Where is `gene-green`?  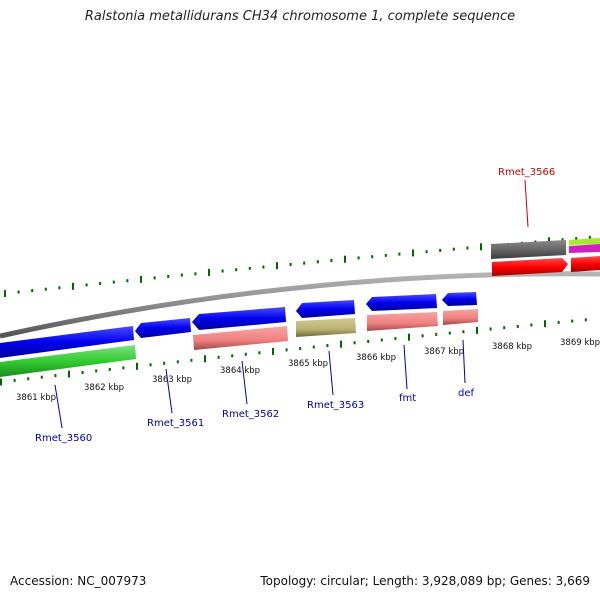
gene-green is located at coordinates (68, 361).